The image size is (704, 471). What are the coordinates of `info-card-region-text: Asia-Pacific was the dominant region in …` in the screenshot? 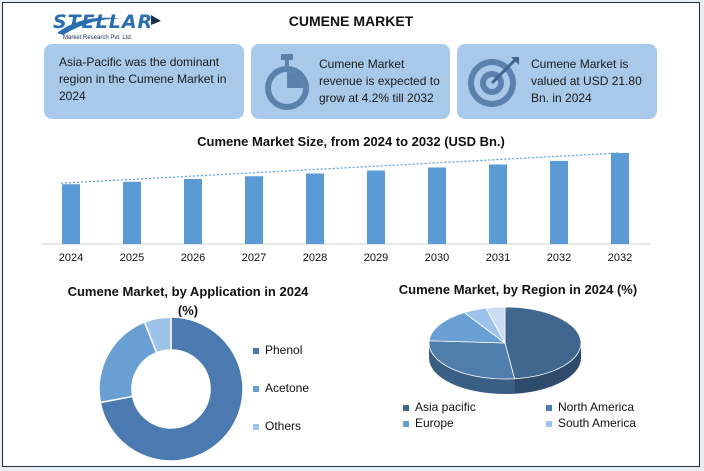 It's located at (143, 79).